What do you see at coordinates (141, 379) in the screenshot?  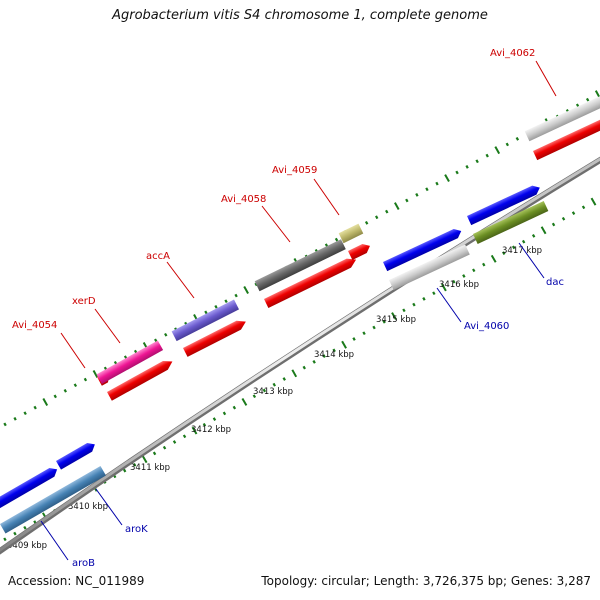 I see `feature-xerD-cds` at bounding box center [141, 379].